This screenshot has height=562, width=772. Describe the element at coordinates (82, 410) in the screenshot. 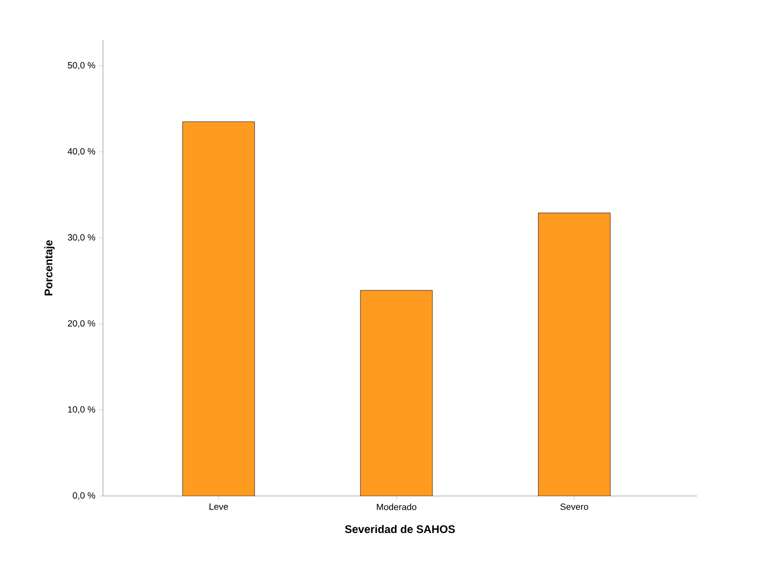

I see `y-tick-label: 10,0 %` at that location.